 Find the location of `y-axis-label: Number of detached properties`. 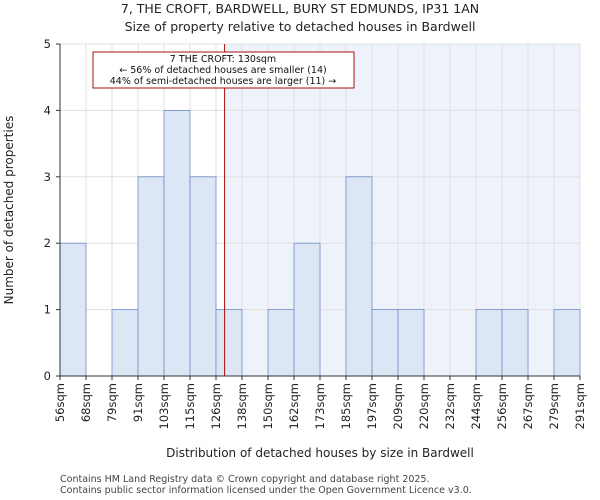

y-axis-label: Number of detached properties is located at coordinates (9, 210).